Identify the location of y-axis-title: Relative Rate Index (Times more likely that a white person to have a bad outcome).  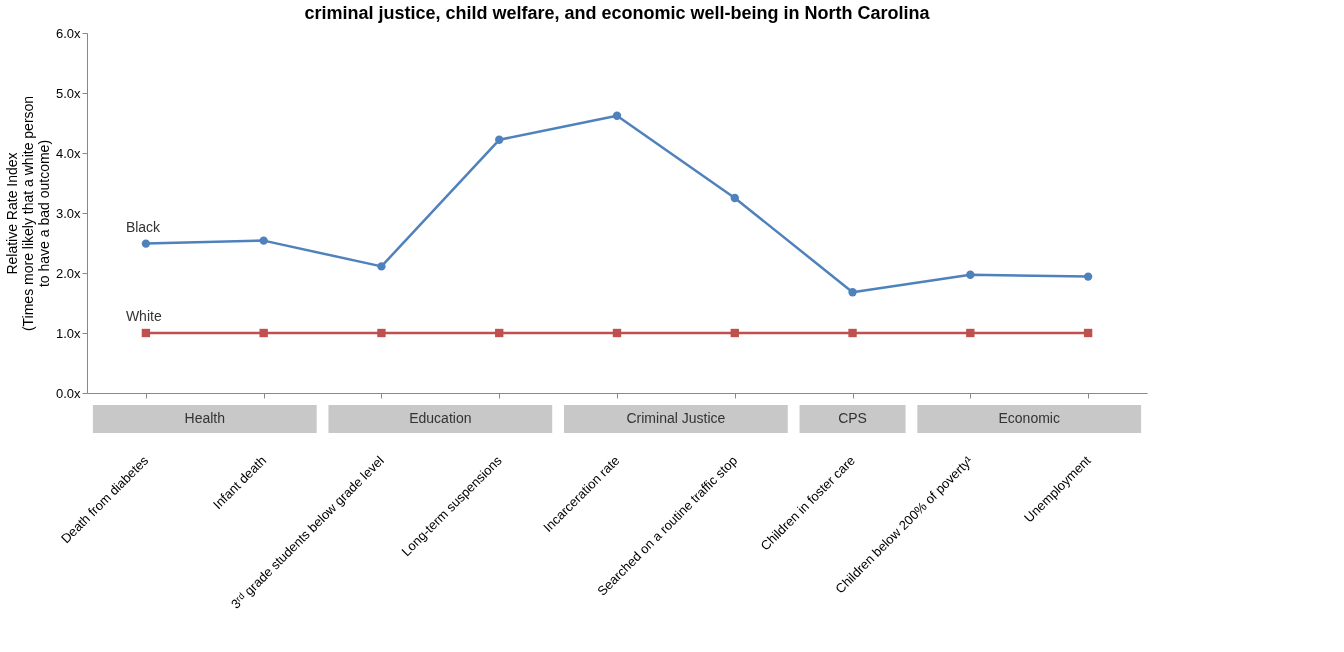
(27, 213).